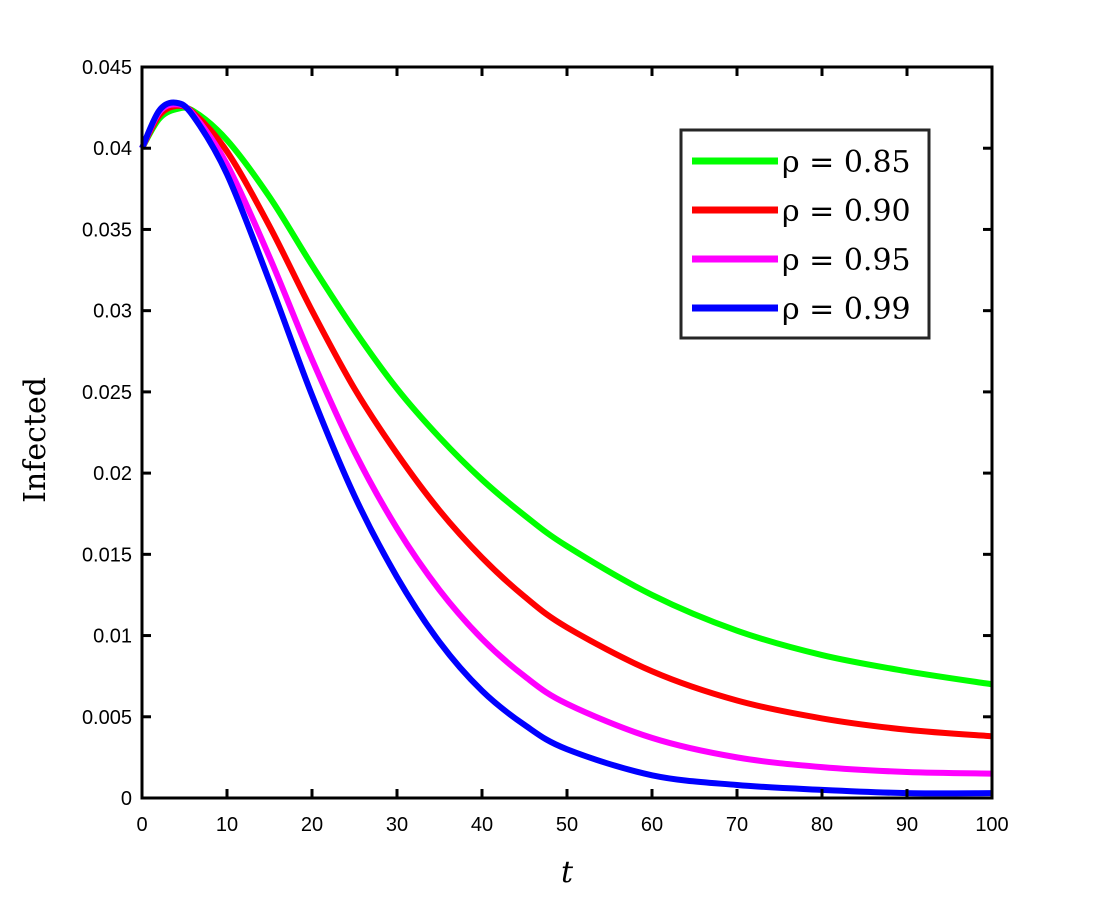  What do you see at coordinates (482, 825) in the screenshot?
I see `x-tick-label: 40` at bounding box center [482, 825].